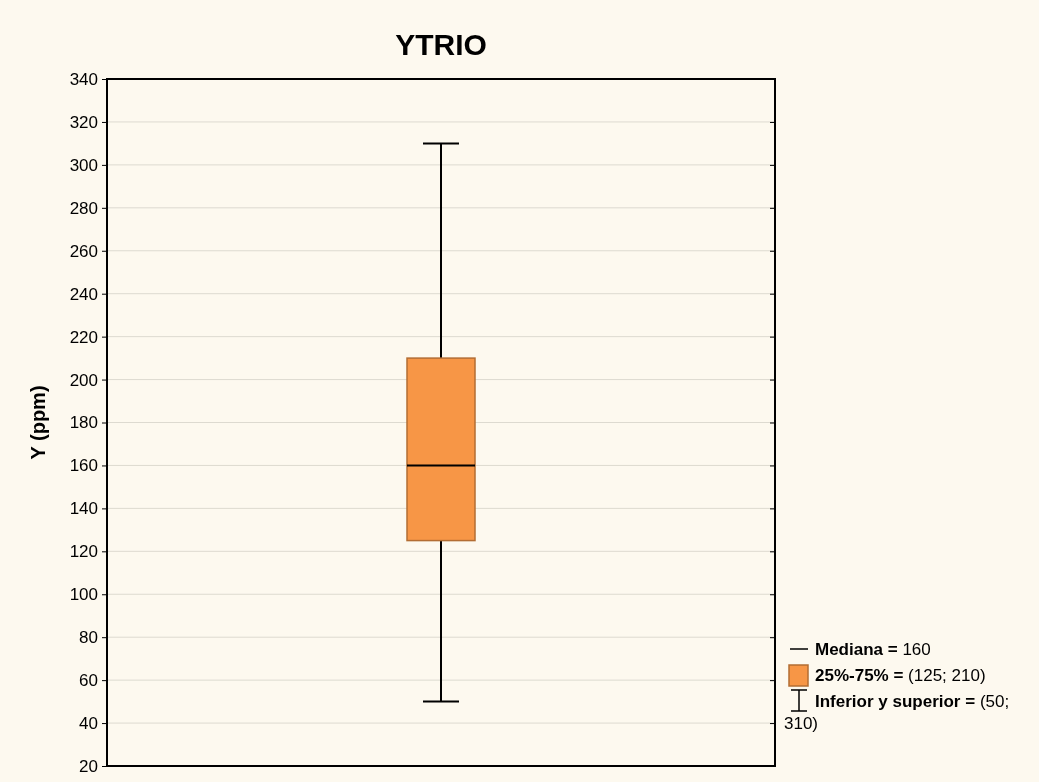 The width and height of the screenshot is (1039, 782). What do you see at coordinates (83, 509) in the screenshot?
I see `y-tick-label: 140` at bounding box center [83, 509].